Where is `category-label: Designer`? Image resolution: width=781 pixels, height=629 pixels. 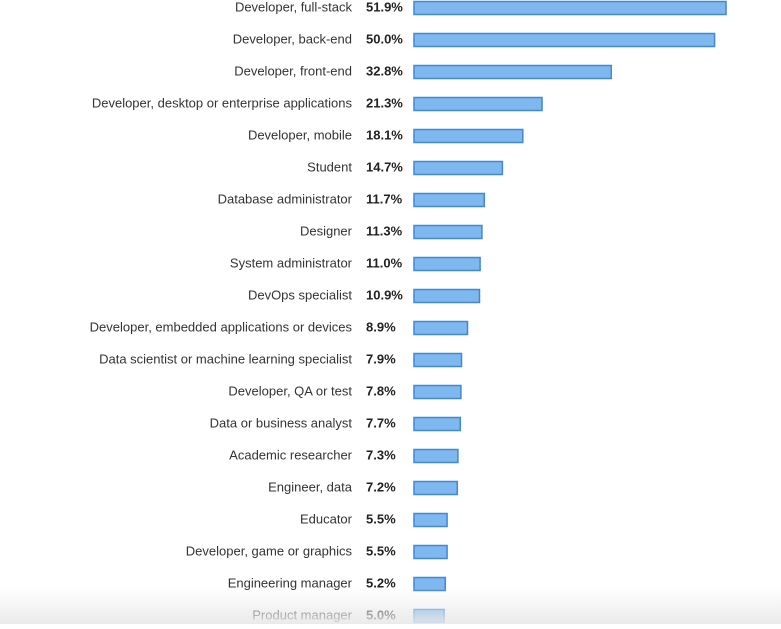 category-label: Designer is located at coordinates (326, 230).